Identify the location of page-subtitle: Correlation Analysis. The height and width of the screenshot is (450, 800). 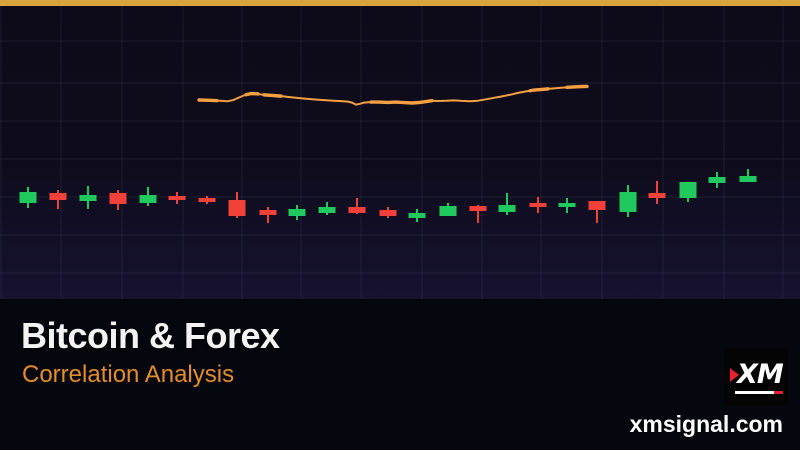
(128, 374).